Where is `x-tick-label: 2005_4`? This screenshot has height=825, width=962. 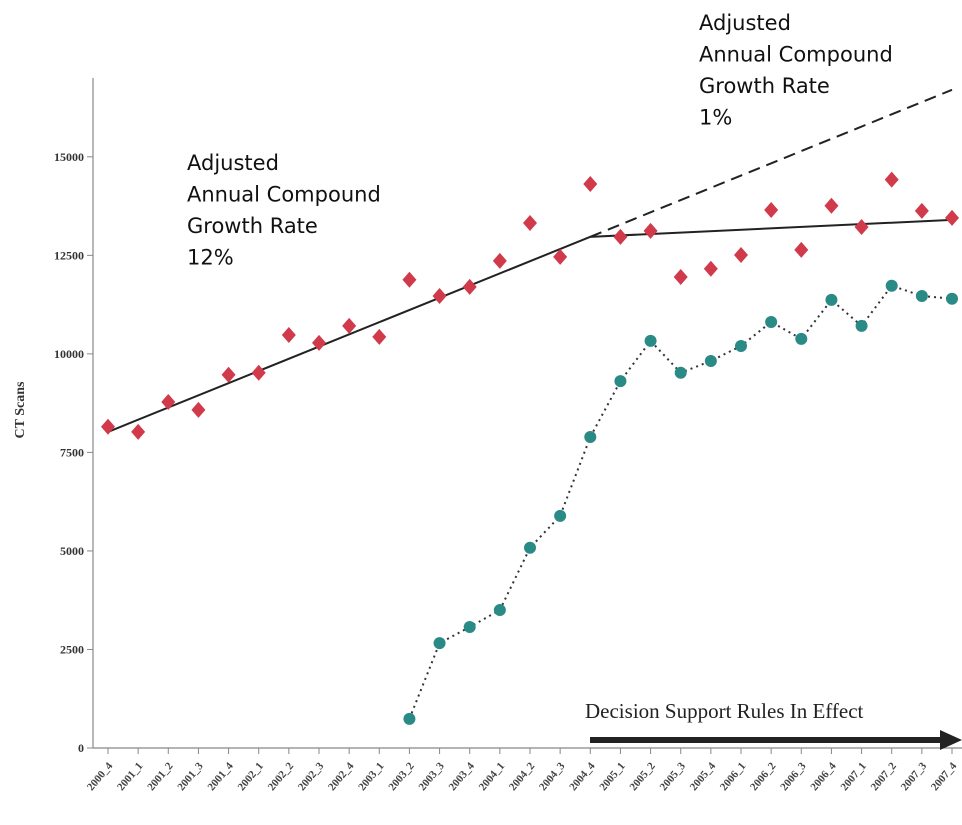
x-tick-label: 2005_4 is located at coordinates (703, 776).